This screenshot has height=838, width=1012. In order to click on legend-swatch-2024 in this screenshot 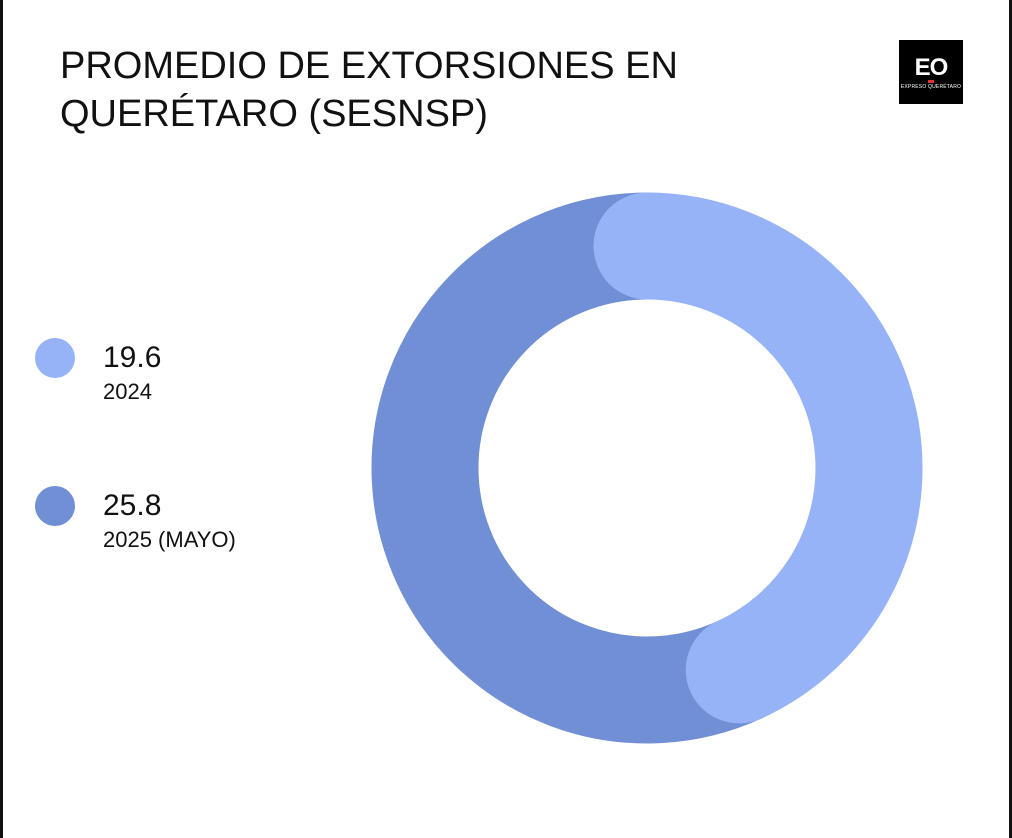, I will do `click(55, 358)`.